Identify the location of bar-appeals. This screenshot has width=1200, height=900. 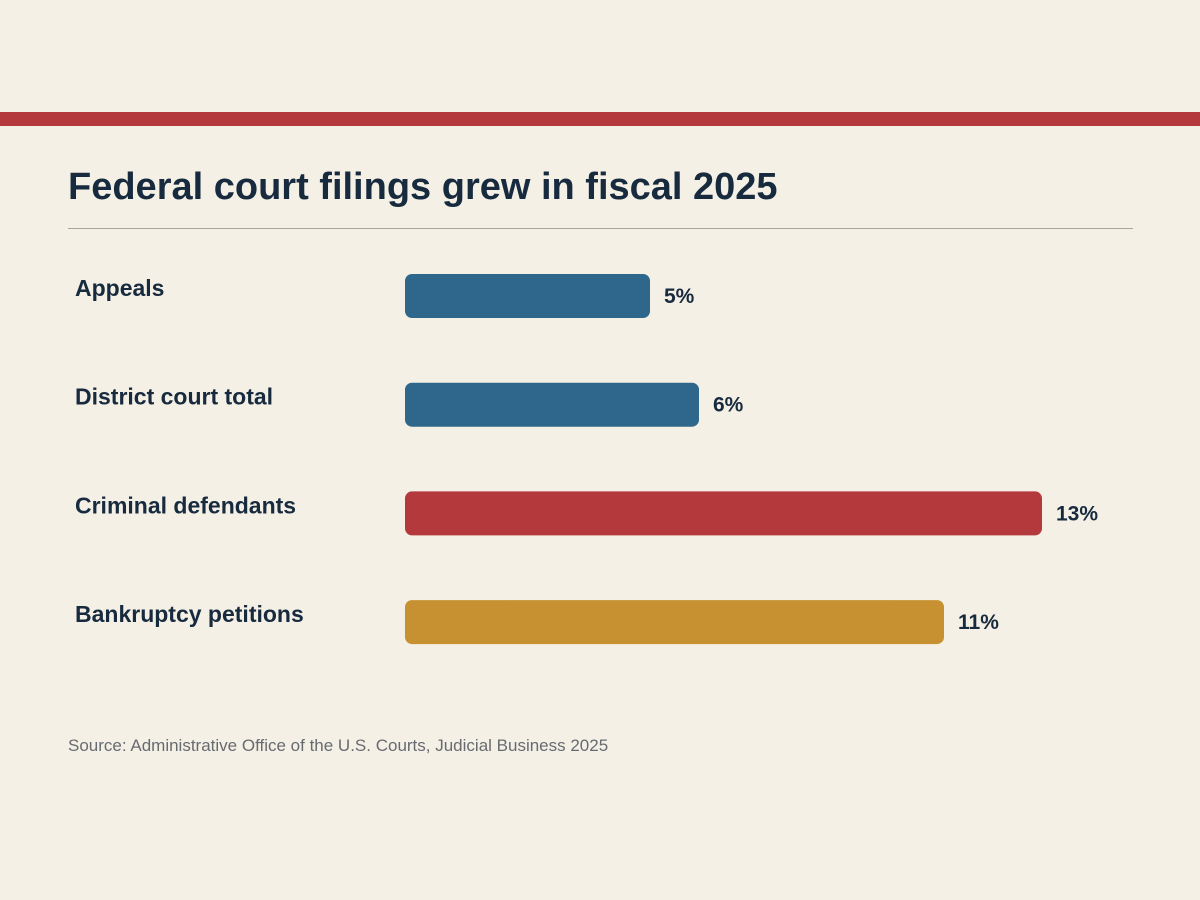
(527, 296).